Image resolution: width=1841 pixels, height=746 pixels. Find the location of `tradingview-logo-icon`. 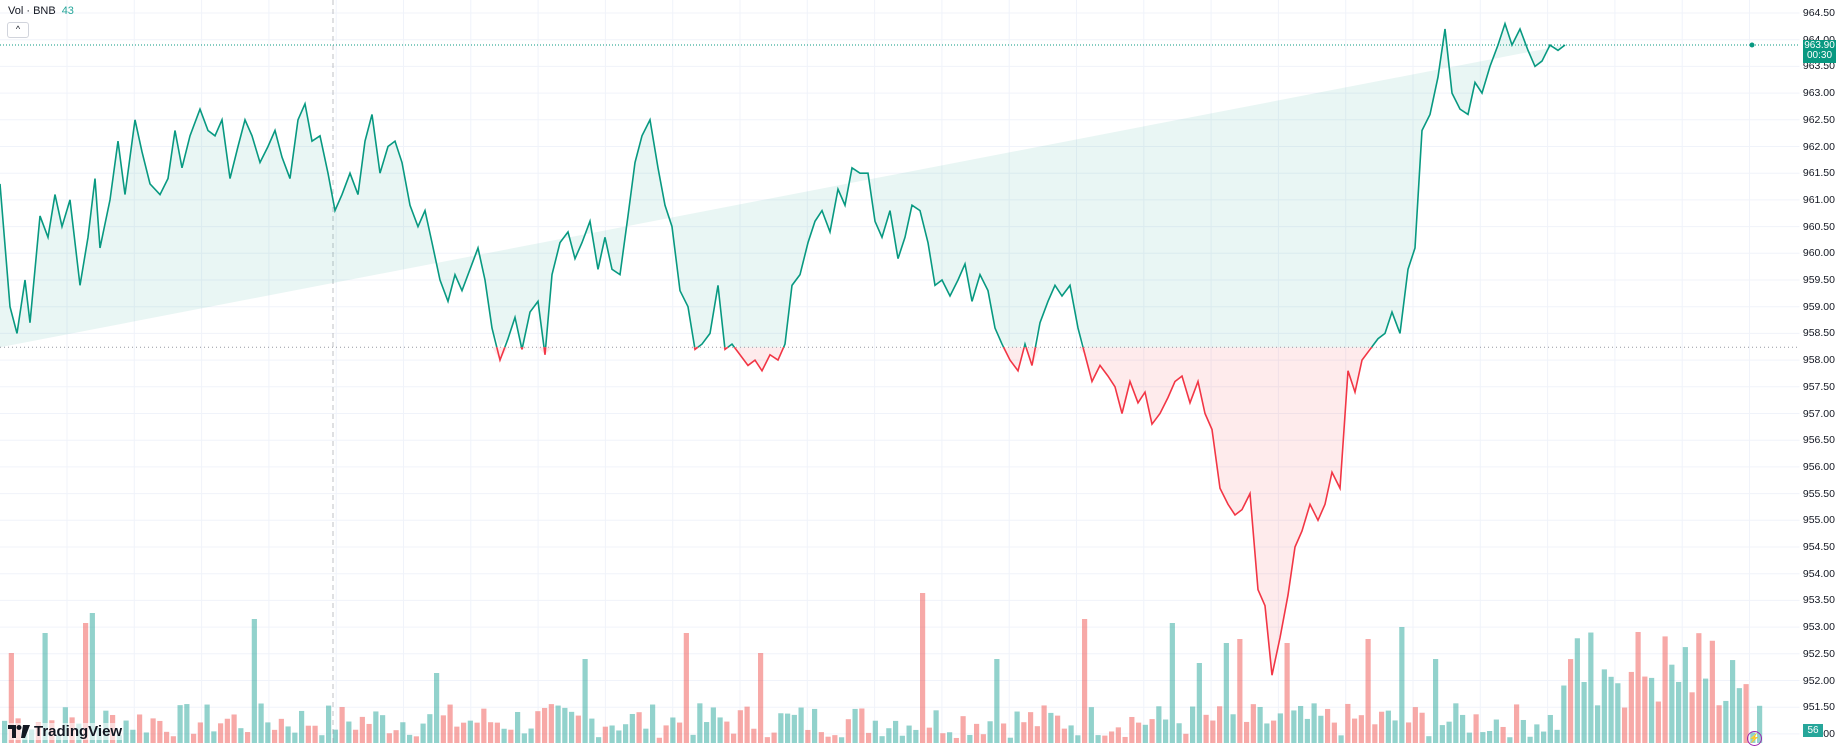

tradingview-logo-icon is located at coordinates (19, 731).